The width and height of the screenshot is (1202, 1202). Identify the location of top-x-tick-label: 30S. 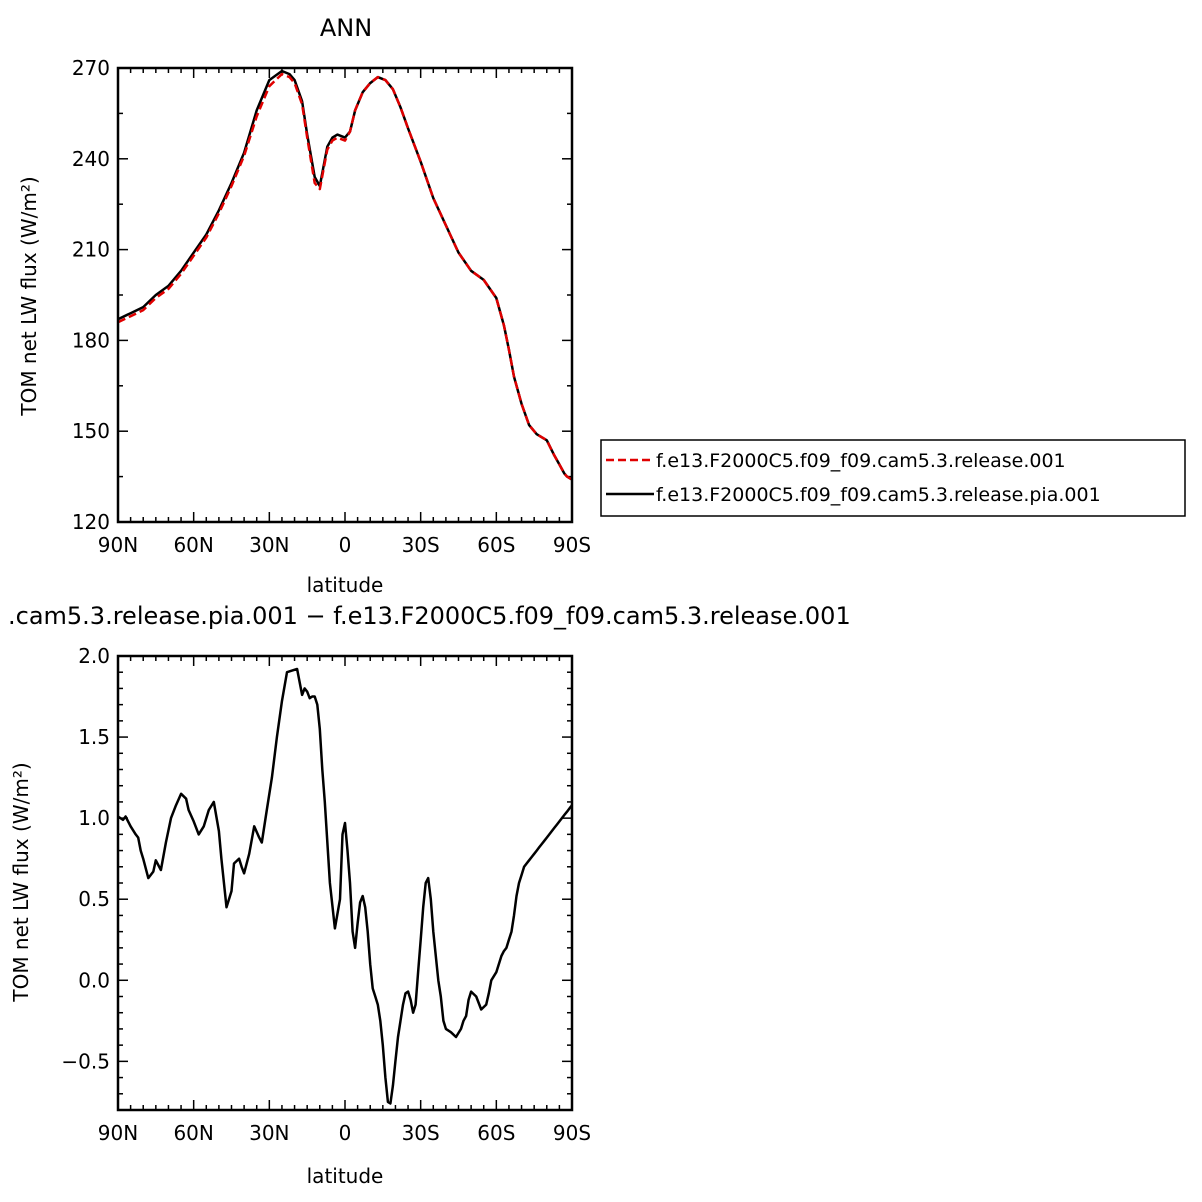
(421, 545).